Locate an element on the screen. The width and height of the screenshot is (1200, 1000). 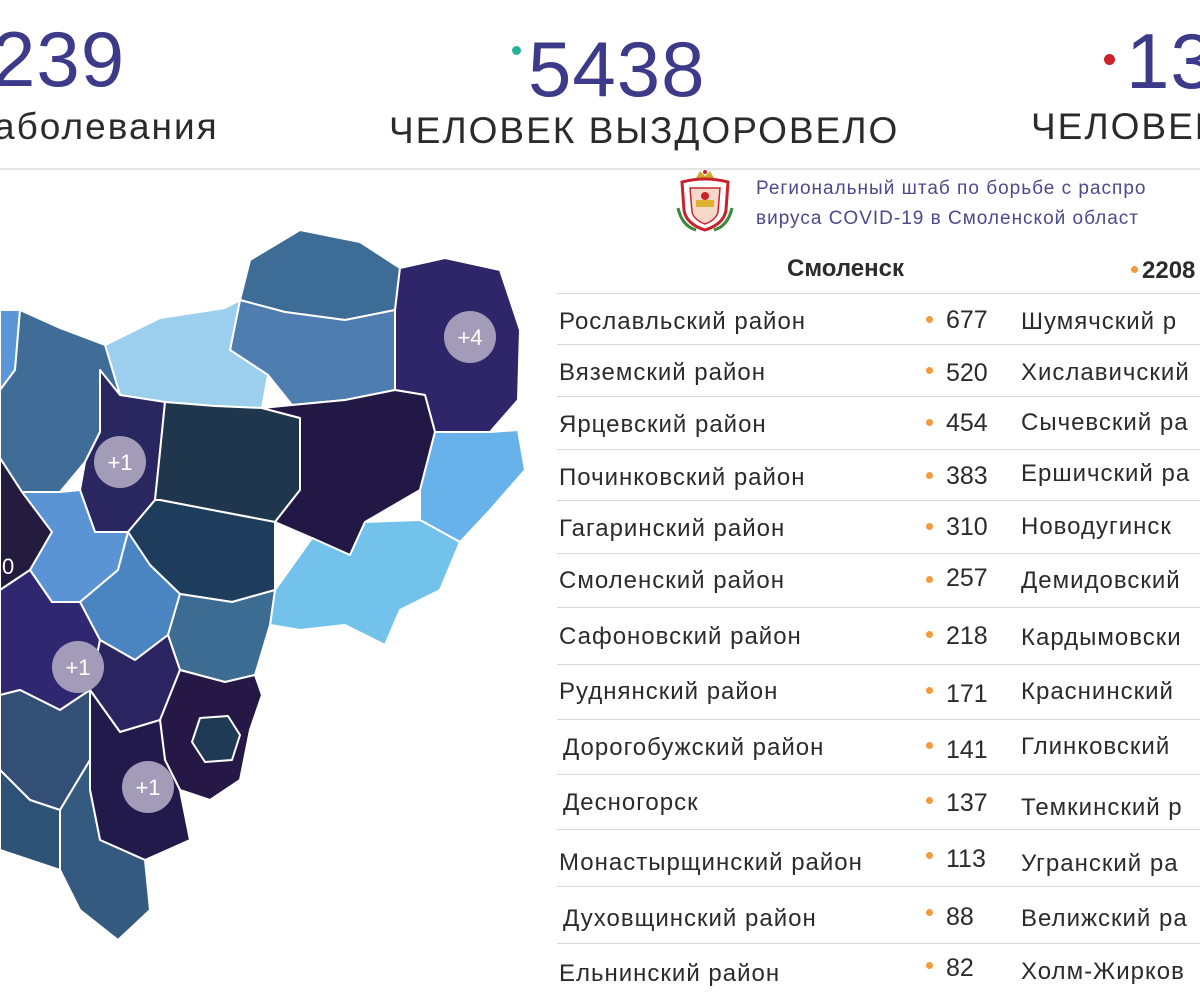
district-name-right: Сычевский ра is located at coordinates (1105, 422).